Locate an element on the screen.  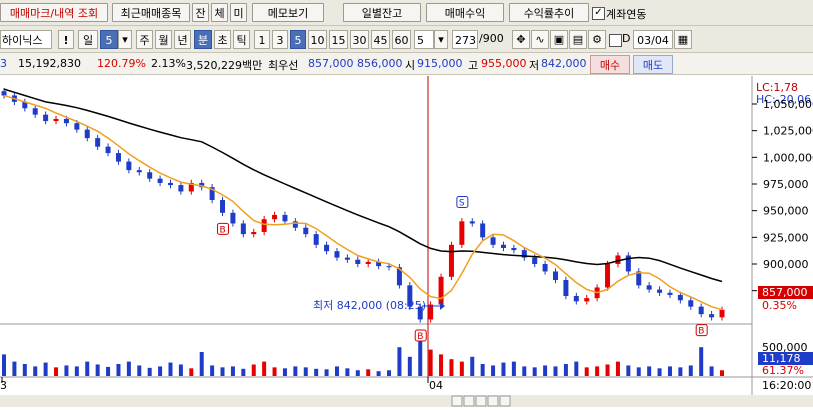
period-value-field: 5 is located at coordinates (109, 39).